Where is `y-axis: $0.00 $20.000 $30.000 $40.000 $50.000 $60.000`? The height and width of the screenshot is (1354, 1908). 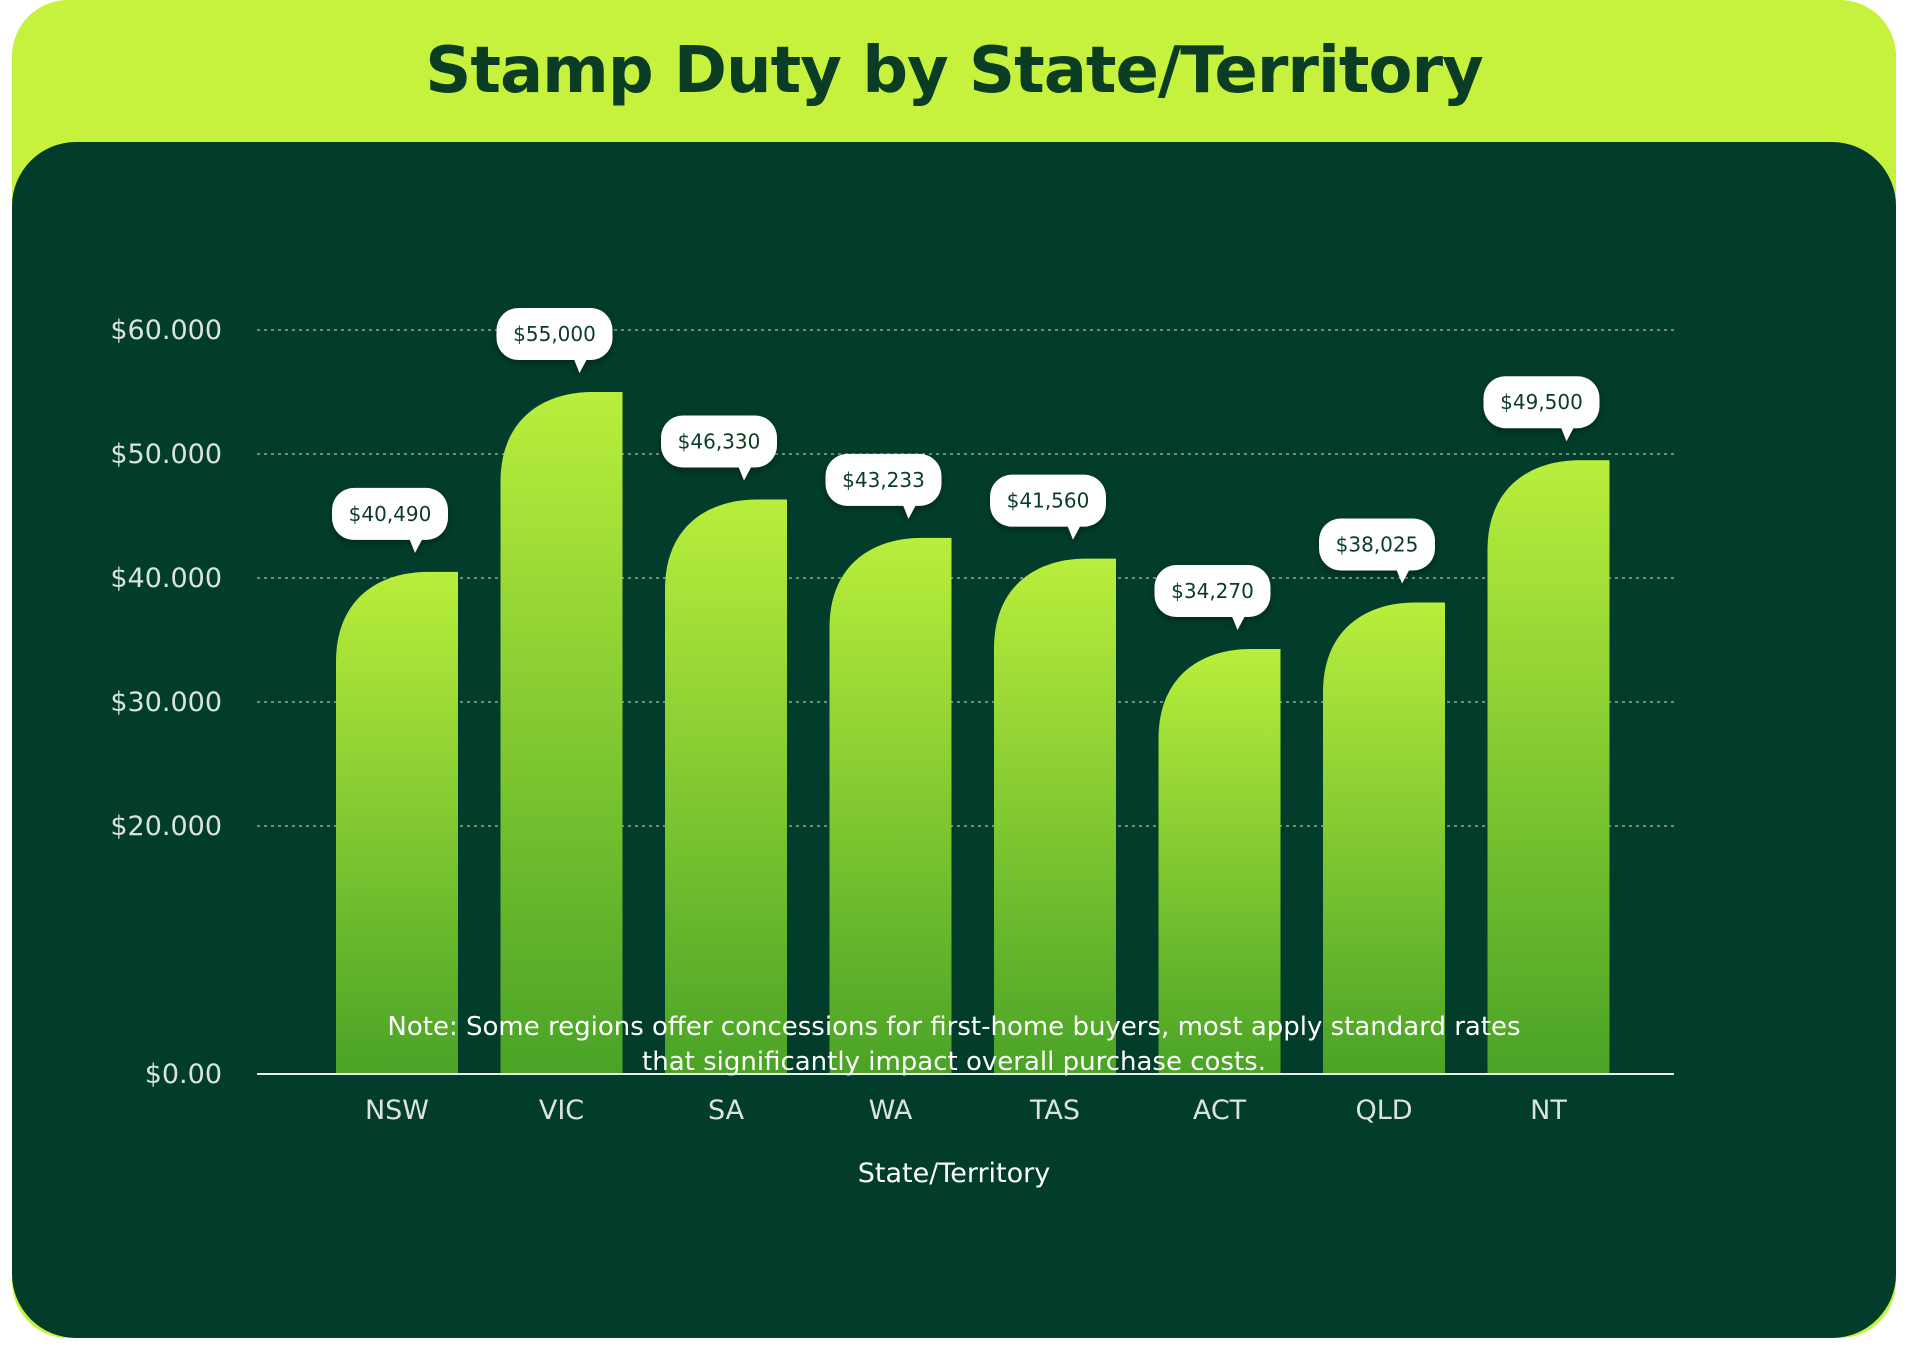
y-axis: $0.00 $20.000 $30.000 $40.000 $50.000 $60.000 is located at coordinates (166, 702).